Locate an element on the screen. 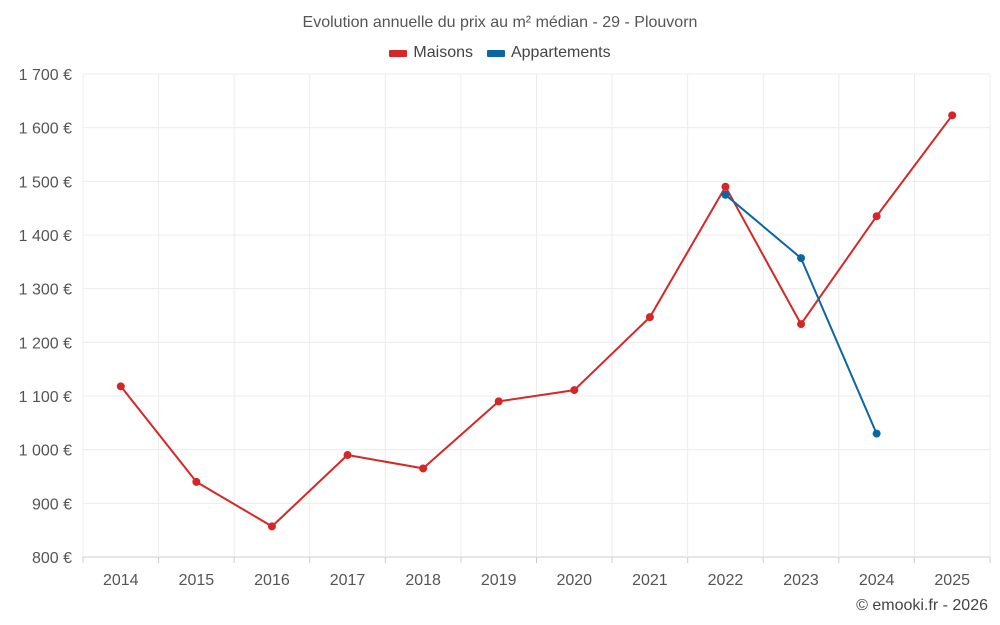 This screenshot has height=625, width=1000. series-line-appartements is located at coordinates (801, 314).